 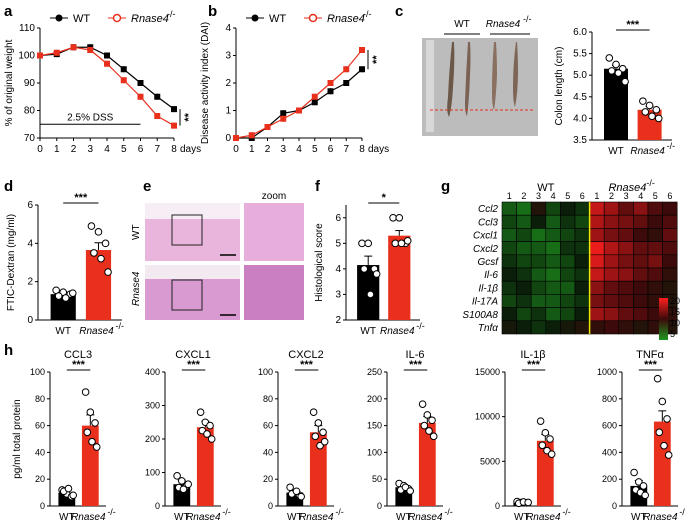 What do you see at coordinates (580, 97) in the screenshot?
I see `y-tick-label: 4.5` at bounding box center [580, 97].